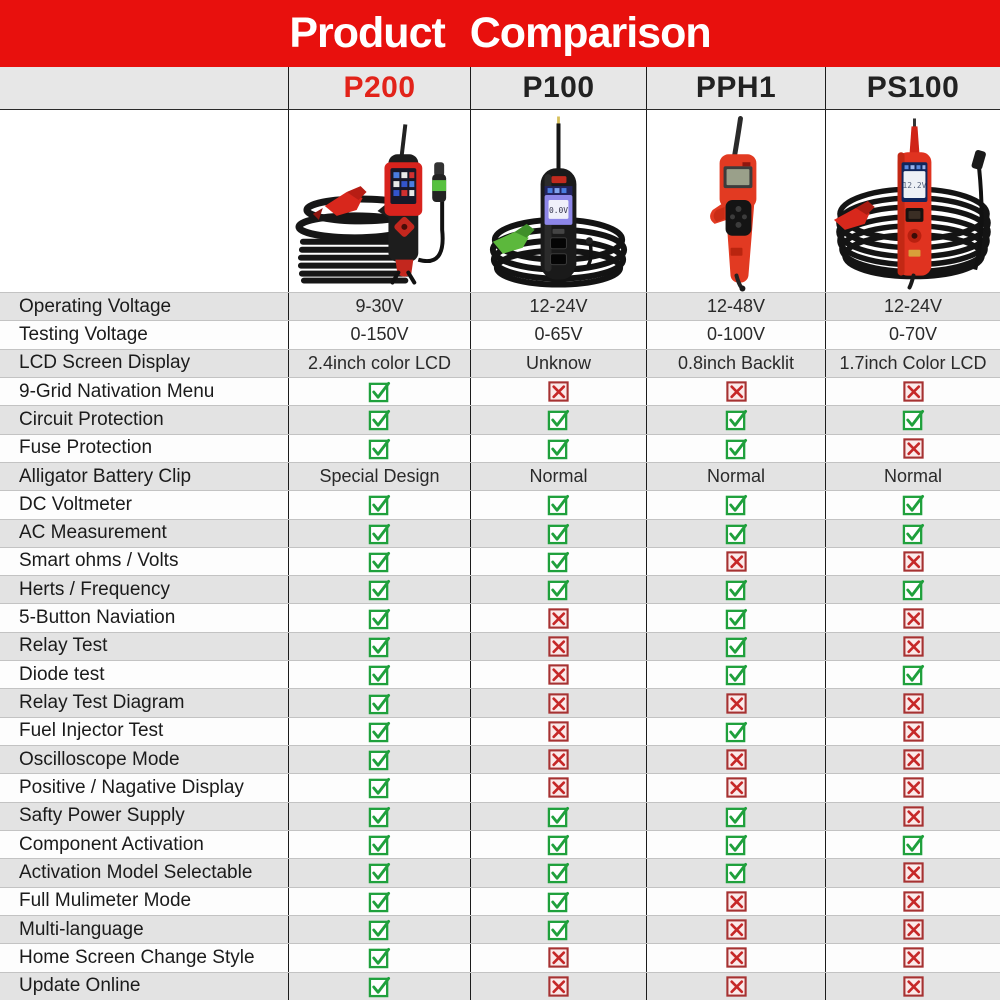 This screenshot has height=1000, width=1000. I want to click on table-row: Operating Voltage 9-30V 12-24V 12-48V 12-24V, so click(500, 306).